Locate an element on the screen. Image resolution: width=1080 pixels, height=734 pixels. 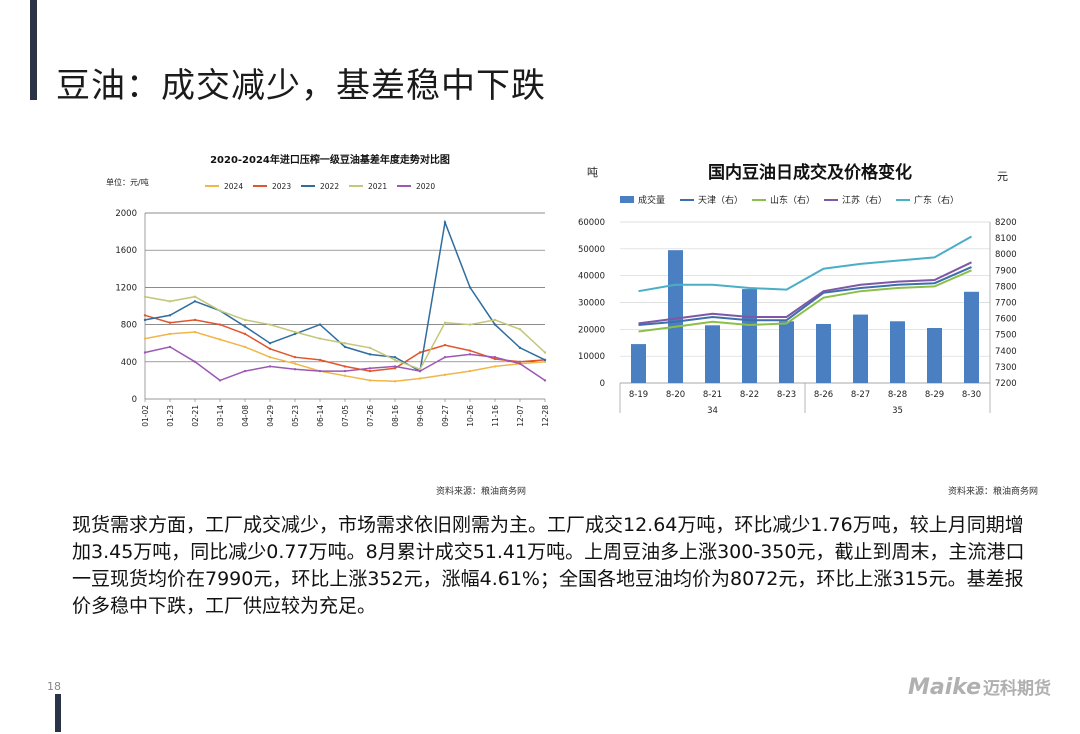
right-tick-label: 7800 is located at coordinates (1006, 287).